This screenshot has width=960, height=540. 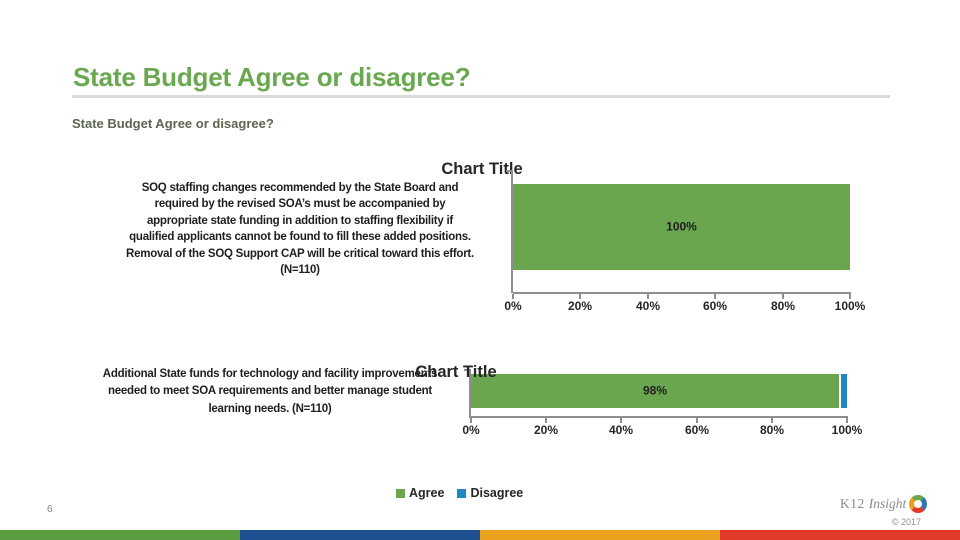 I want to click on bar-row: 100%, so click(x=681, y=227).